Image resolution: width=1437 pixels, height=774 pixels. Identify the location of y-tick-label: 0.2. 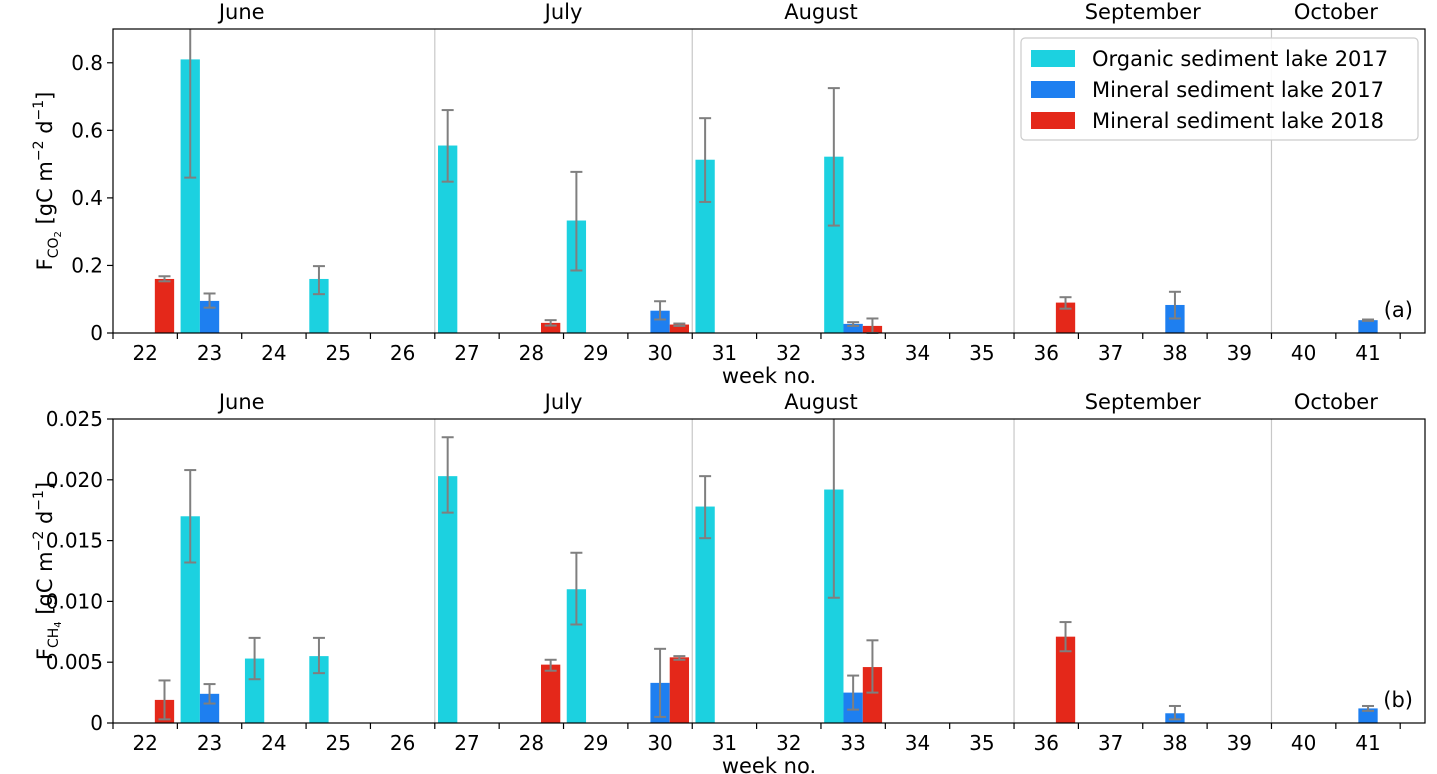
(87, 265).